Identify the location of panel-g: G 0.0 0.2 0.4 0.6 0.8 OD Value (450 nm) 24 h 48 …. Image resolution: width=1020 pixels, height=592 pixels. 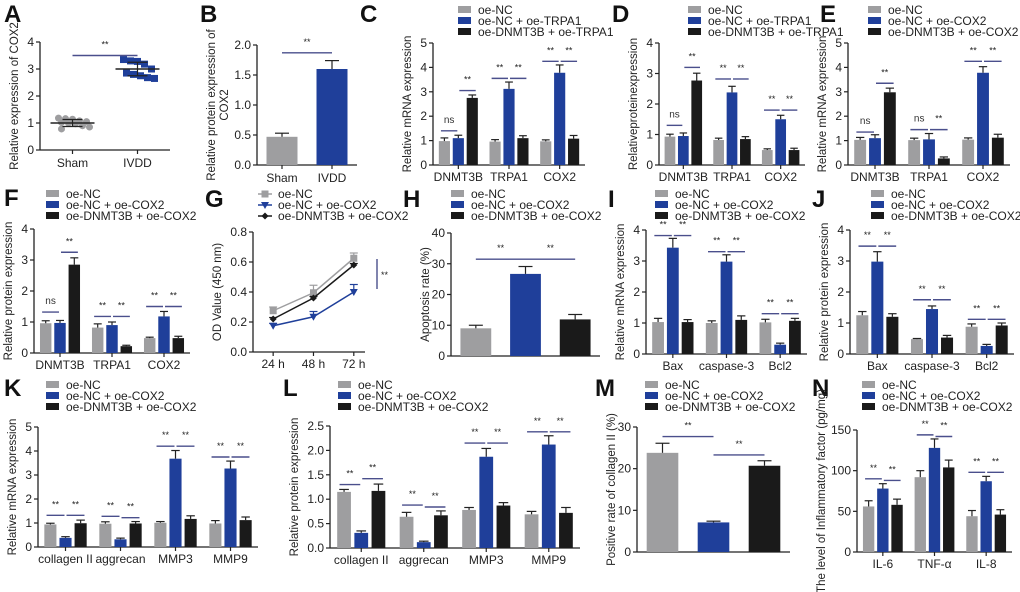
(307, 278).